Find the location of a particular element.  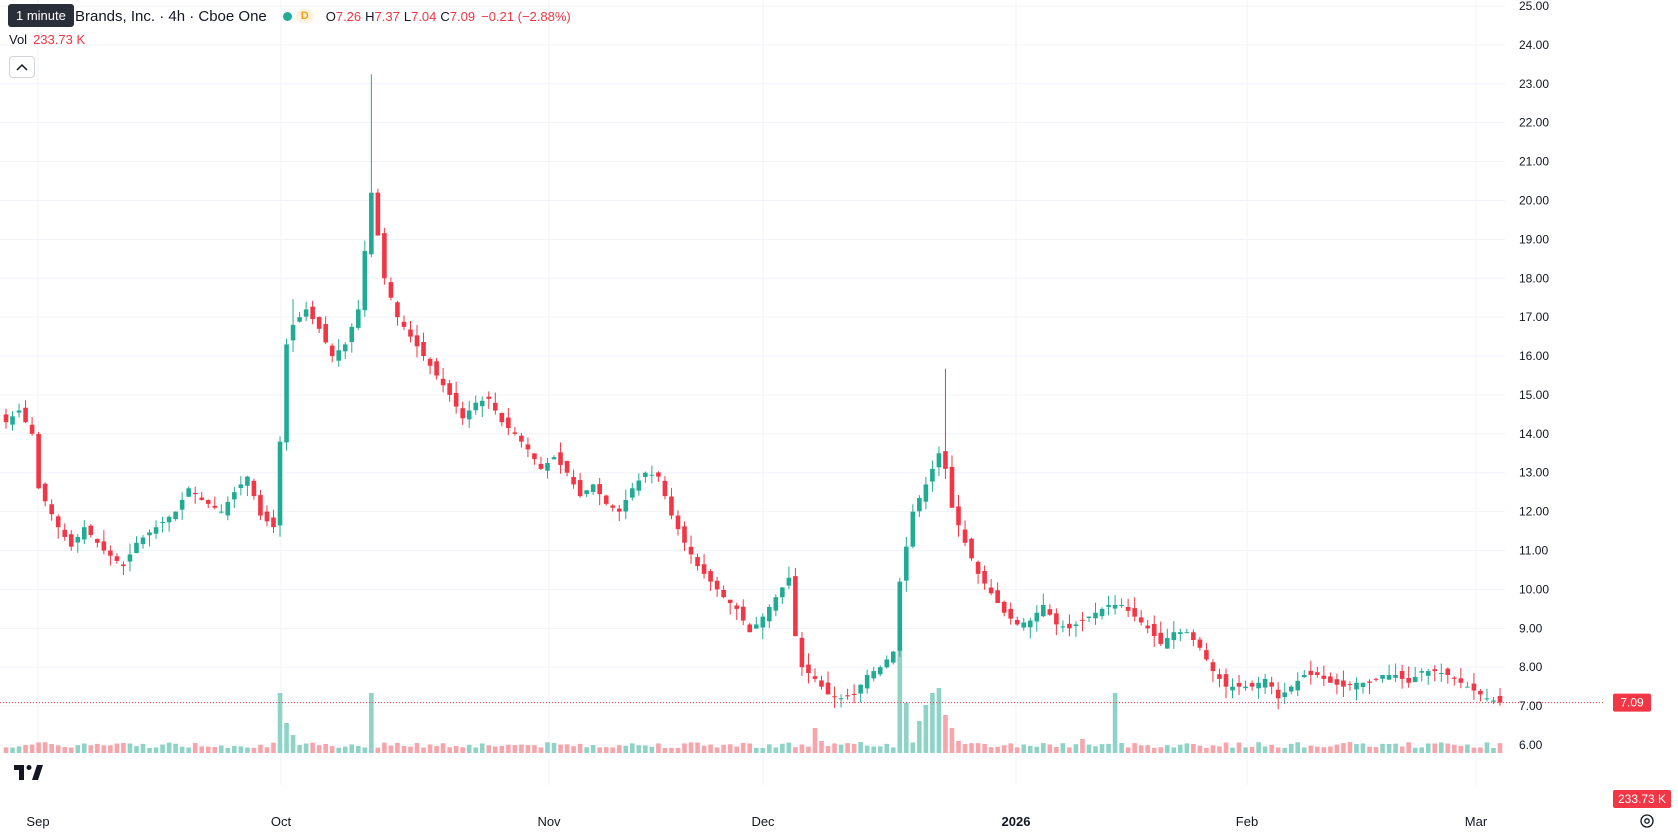

close-value: 7.09 is located at coordinates (462, 16).